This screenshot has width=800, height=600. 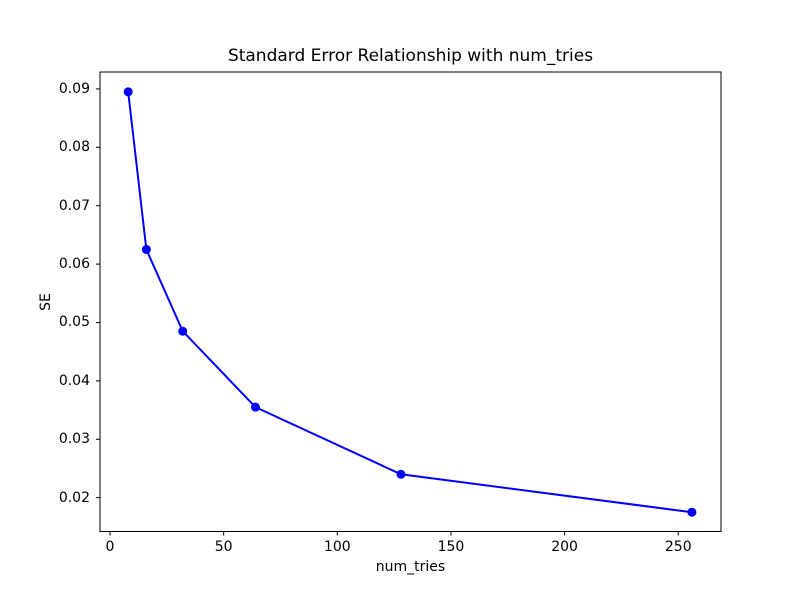 What do you see at coordinates (410, 567) in the screenshot?
I see `x-axis-label: num_tries` at bounding box center [410, 567].